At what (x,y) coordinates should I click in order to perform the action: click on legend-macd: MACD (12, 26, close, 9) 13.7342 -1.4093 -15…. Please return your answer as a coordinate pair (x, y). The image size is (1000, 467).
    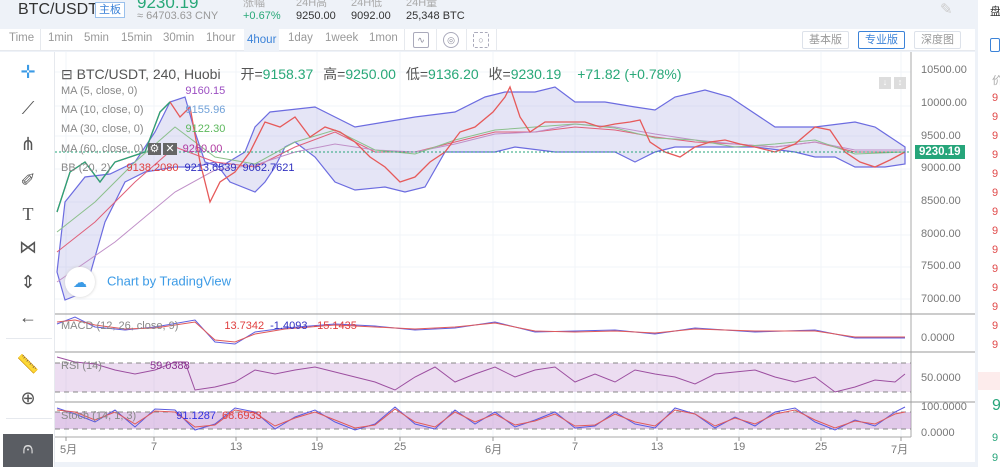
    Looking at the image, I should click on (209, 326).